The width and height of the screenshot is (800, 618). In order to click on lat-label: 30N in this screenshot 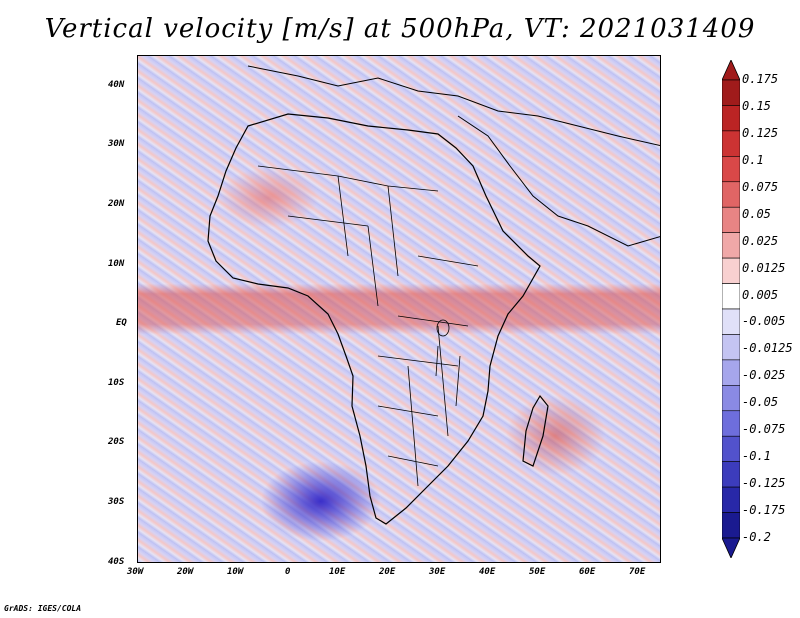, I will do `click(116, 144)`.